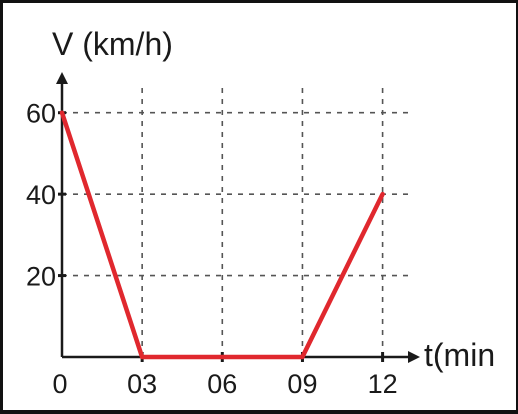  Describe the element at coordinates (142, 384) in the screenshot. I see `x-tick-label: 03` at that location.